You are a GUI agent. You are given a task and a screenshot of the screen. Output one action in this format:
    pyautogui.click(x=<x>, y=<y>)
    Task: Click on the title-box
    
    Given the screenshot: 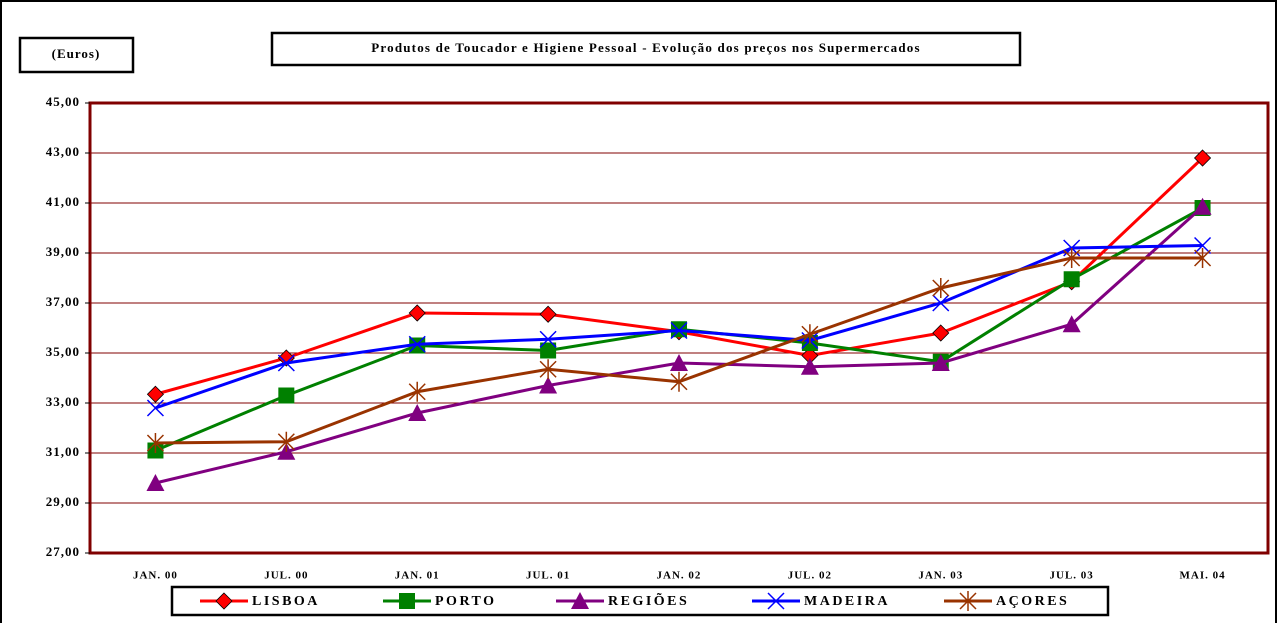 What is the action you would take?
    pyautogui.click(x=646, y=49)
    